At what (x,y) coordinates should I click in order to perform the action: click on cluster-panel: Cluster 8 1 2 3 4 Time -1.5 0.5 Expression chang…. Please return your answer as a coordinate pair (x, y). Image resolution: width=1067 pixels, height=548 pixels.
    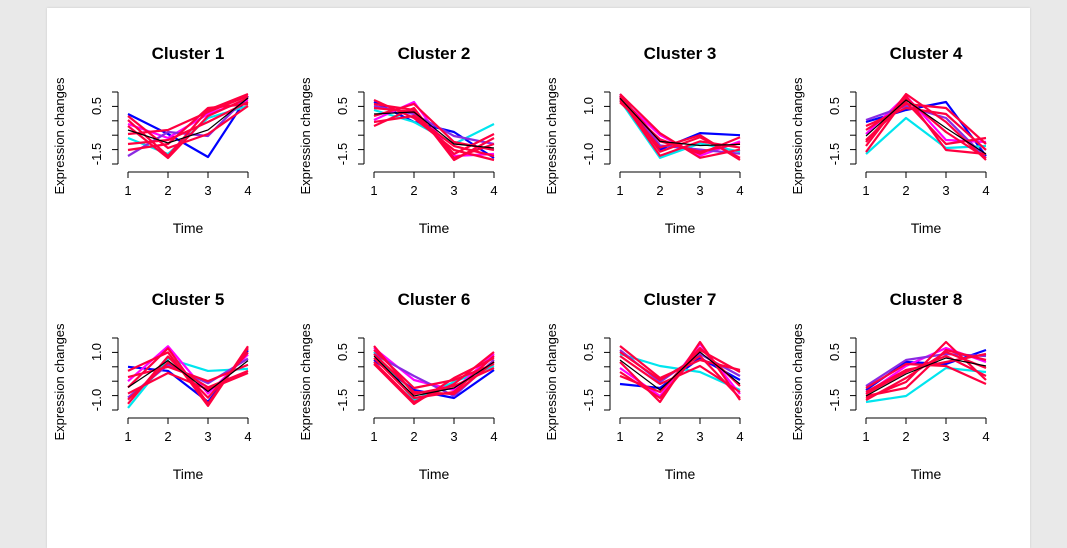
    Looking at the image, I should click on (890, 386).